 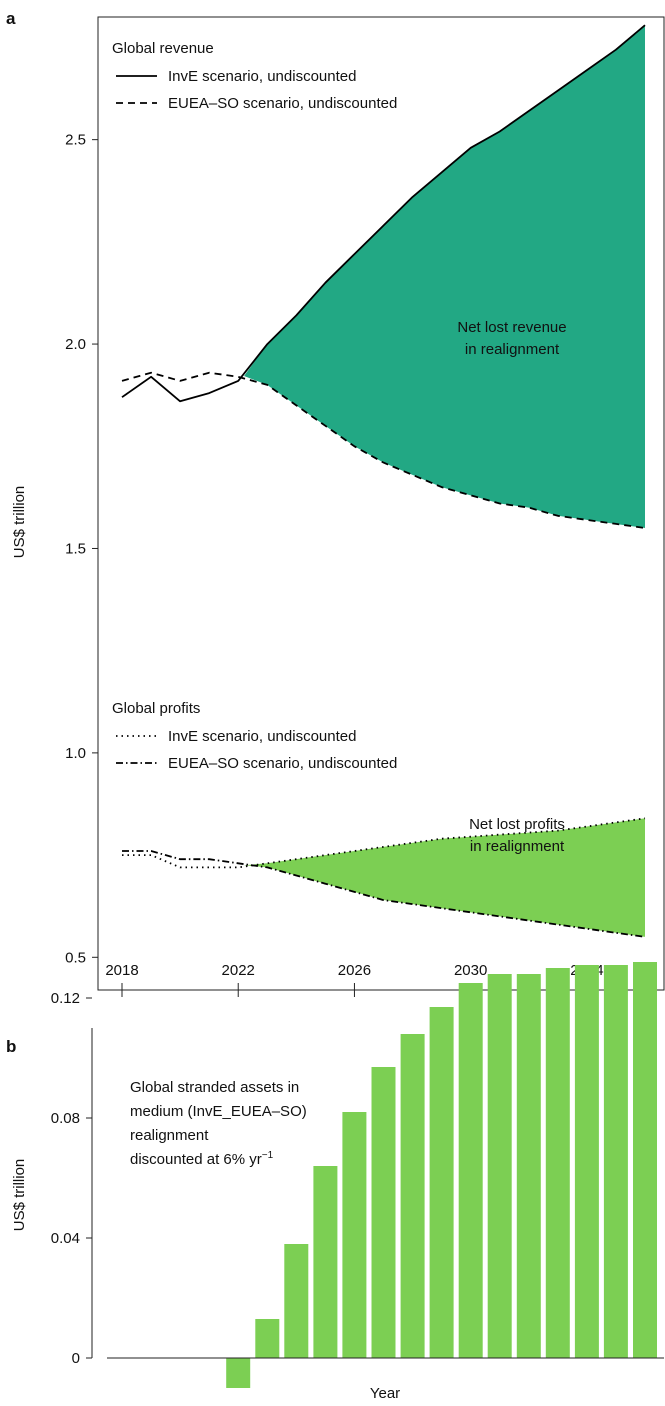 What do you see at coordinates (645, 1160) in the screenshot?
I see `bar-2036` at bounding box center [645, 1160].